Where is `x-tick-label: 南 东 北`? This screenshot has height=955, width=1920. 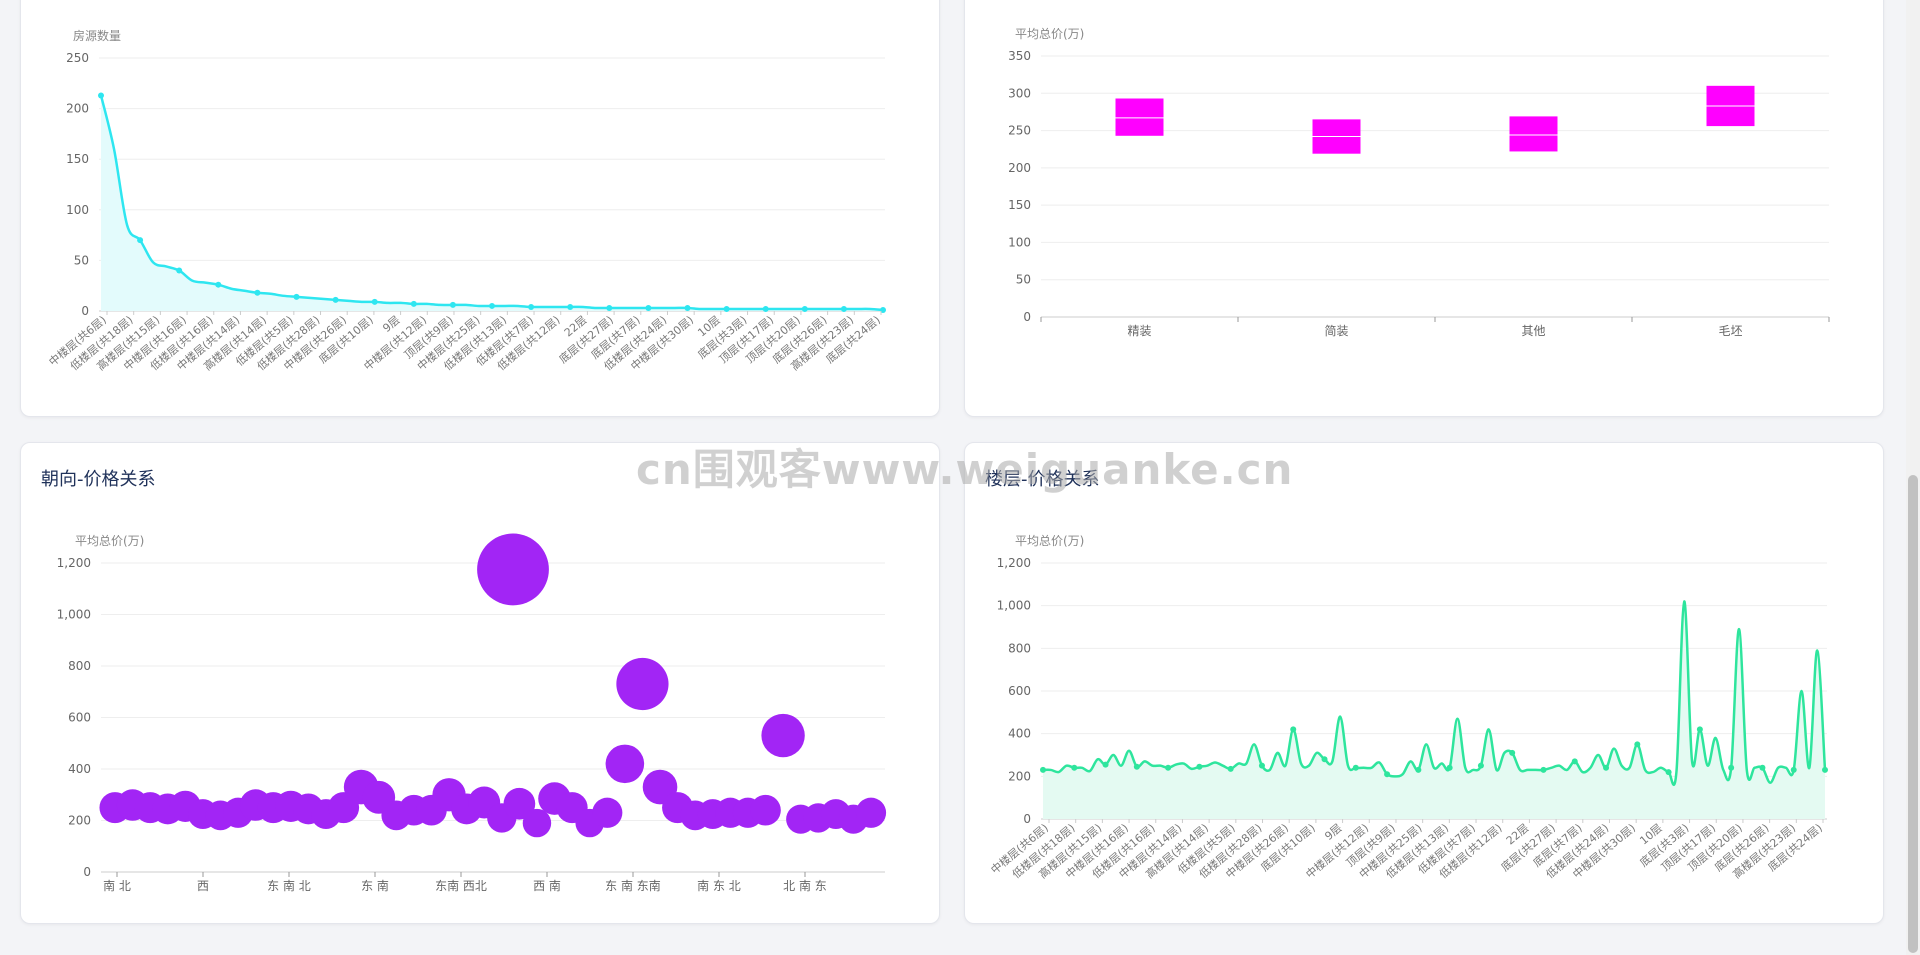
x-tick-label: 南 东 北 is located at coordinates (719, 885).